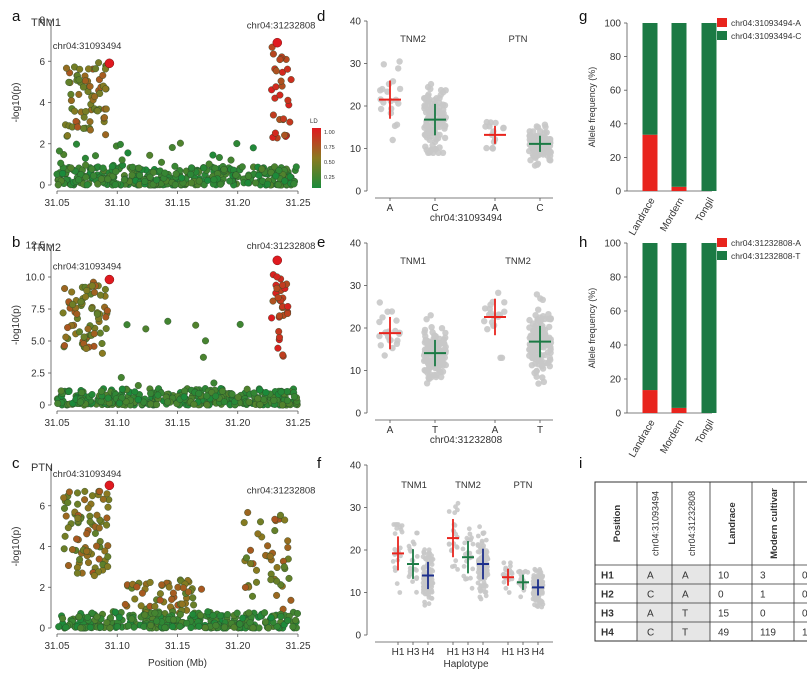  What do you see at coordinates (281, 25) in the screenshot?
I see `snp-annotation: chr04:31232808` at bounding box center [281, 25].